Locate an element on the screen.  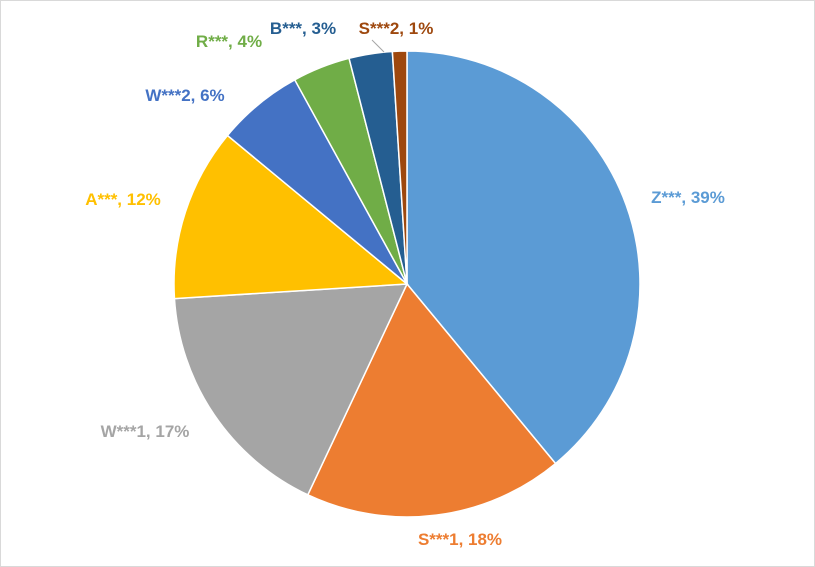
leader-lines is located at coordinates (378, 46).